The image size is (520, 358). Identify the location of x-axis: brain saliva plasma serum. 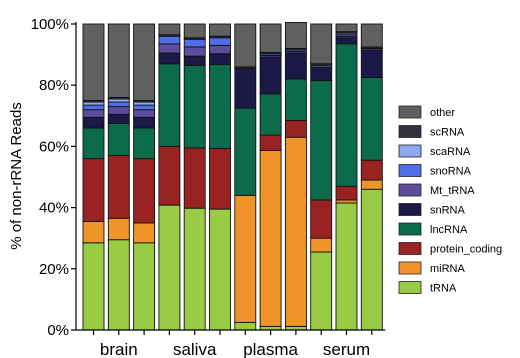
(231, 343).